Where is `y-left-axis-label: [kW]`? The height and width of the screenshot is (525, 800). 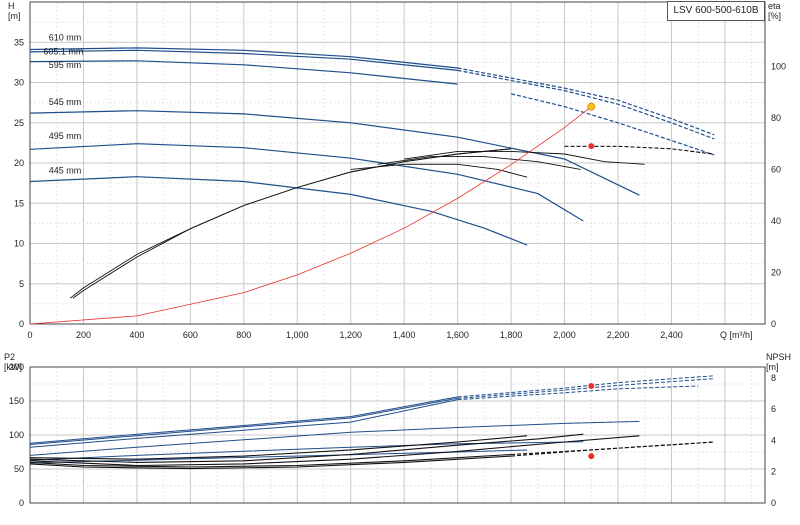 y-left-axis-label: [kW] is located at coordinates (13, 367).